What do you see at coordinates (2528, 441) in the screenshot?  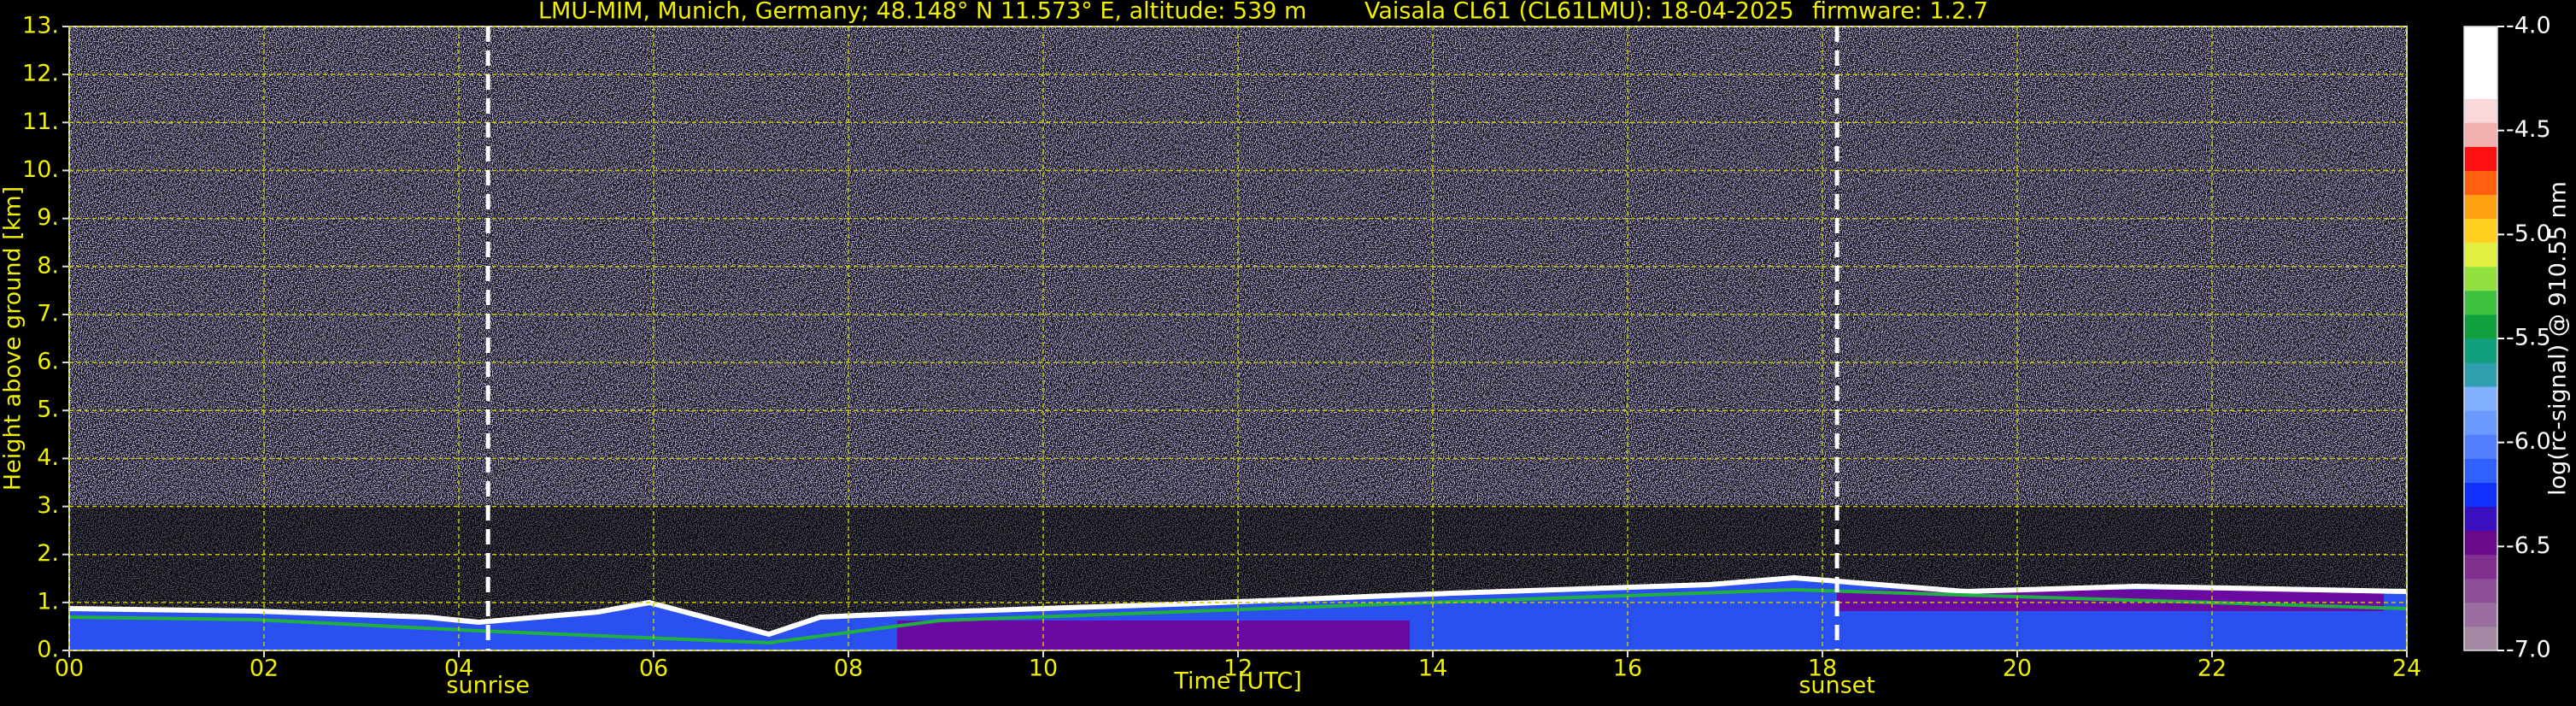 I see `colorbar-tick-label: -6.0` at bounding box center [2528, 441].